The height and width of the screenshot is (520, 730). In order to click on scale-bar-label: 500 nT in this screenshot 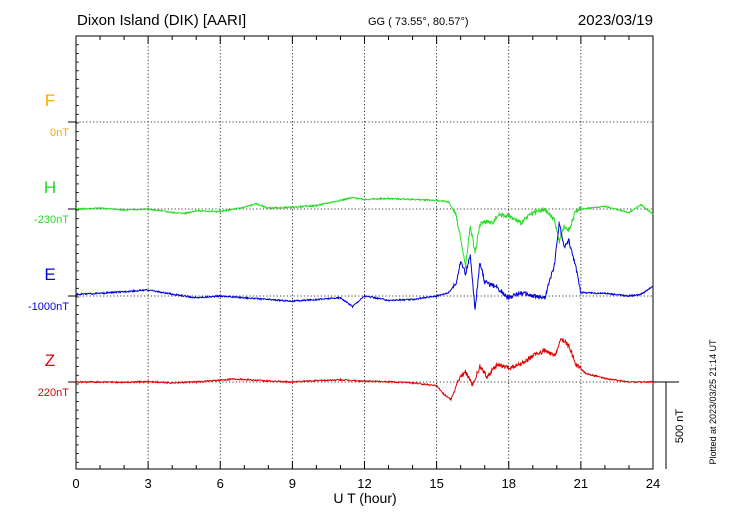, I will do `click(680, 426)`.